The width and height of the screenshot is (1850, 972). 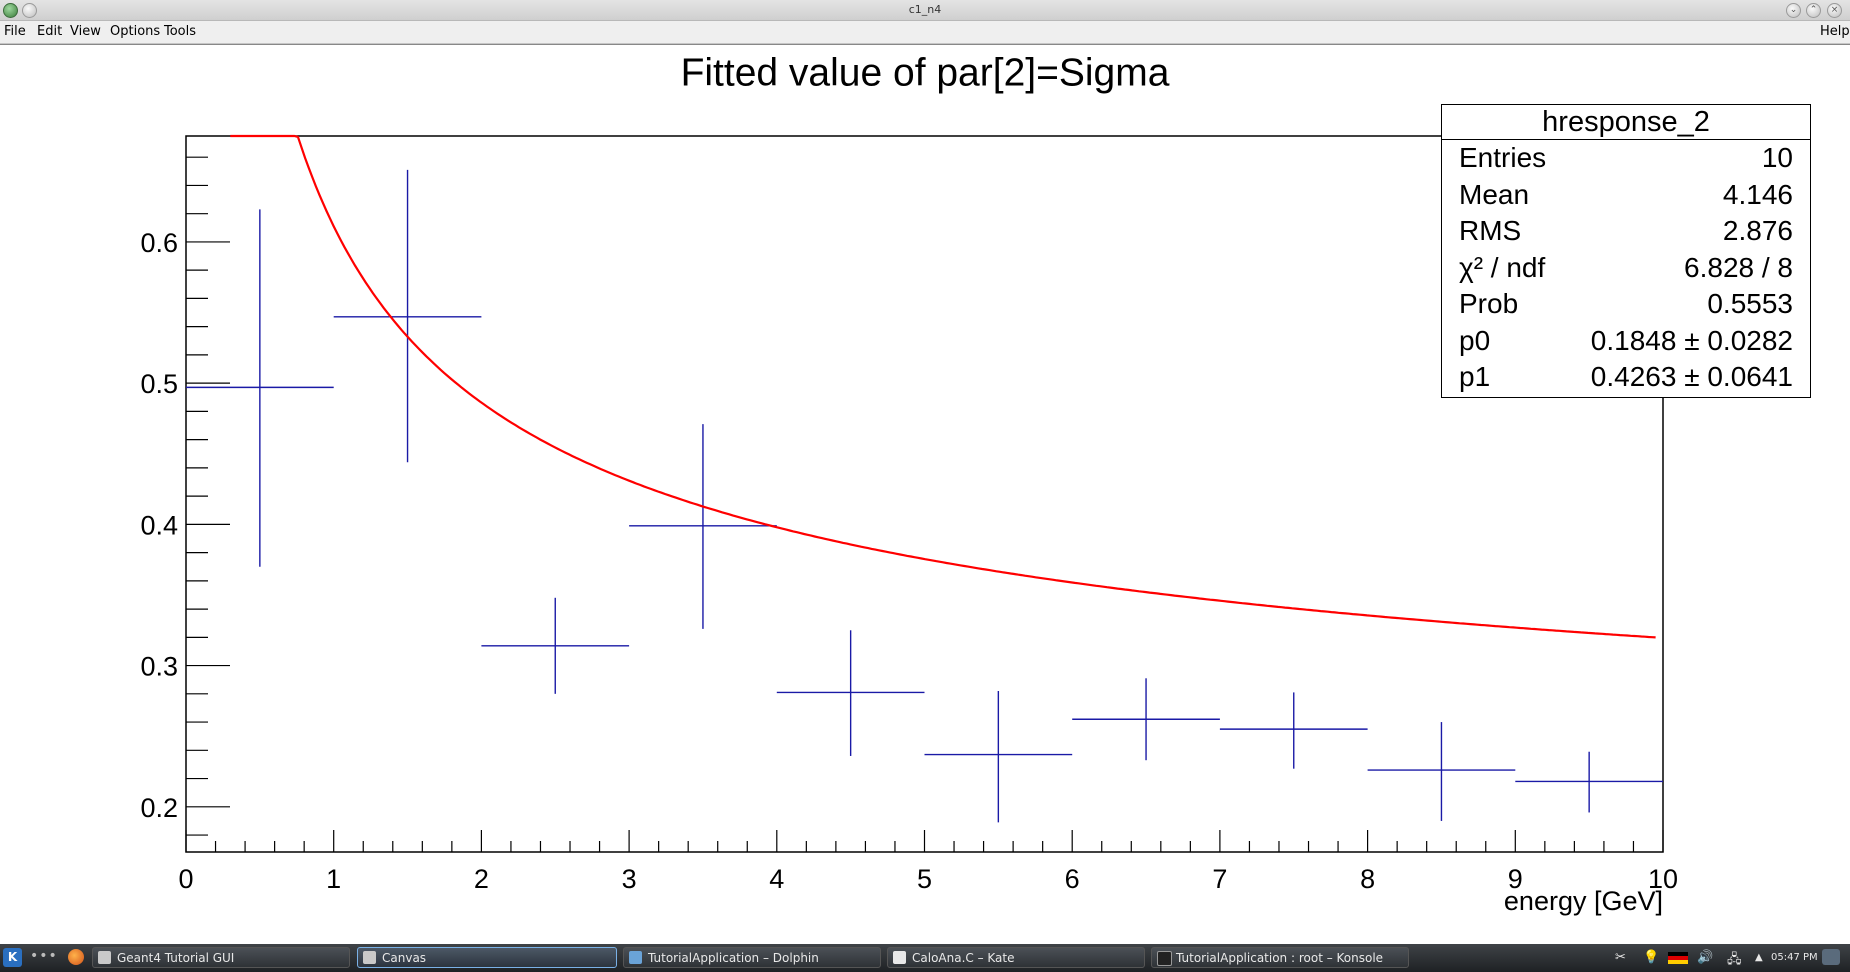 What do you see at coordinates (76, 957) in the screenshot?
I see `firefox-icon` at bounding box center [76, 957].